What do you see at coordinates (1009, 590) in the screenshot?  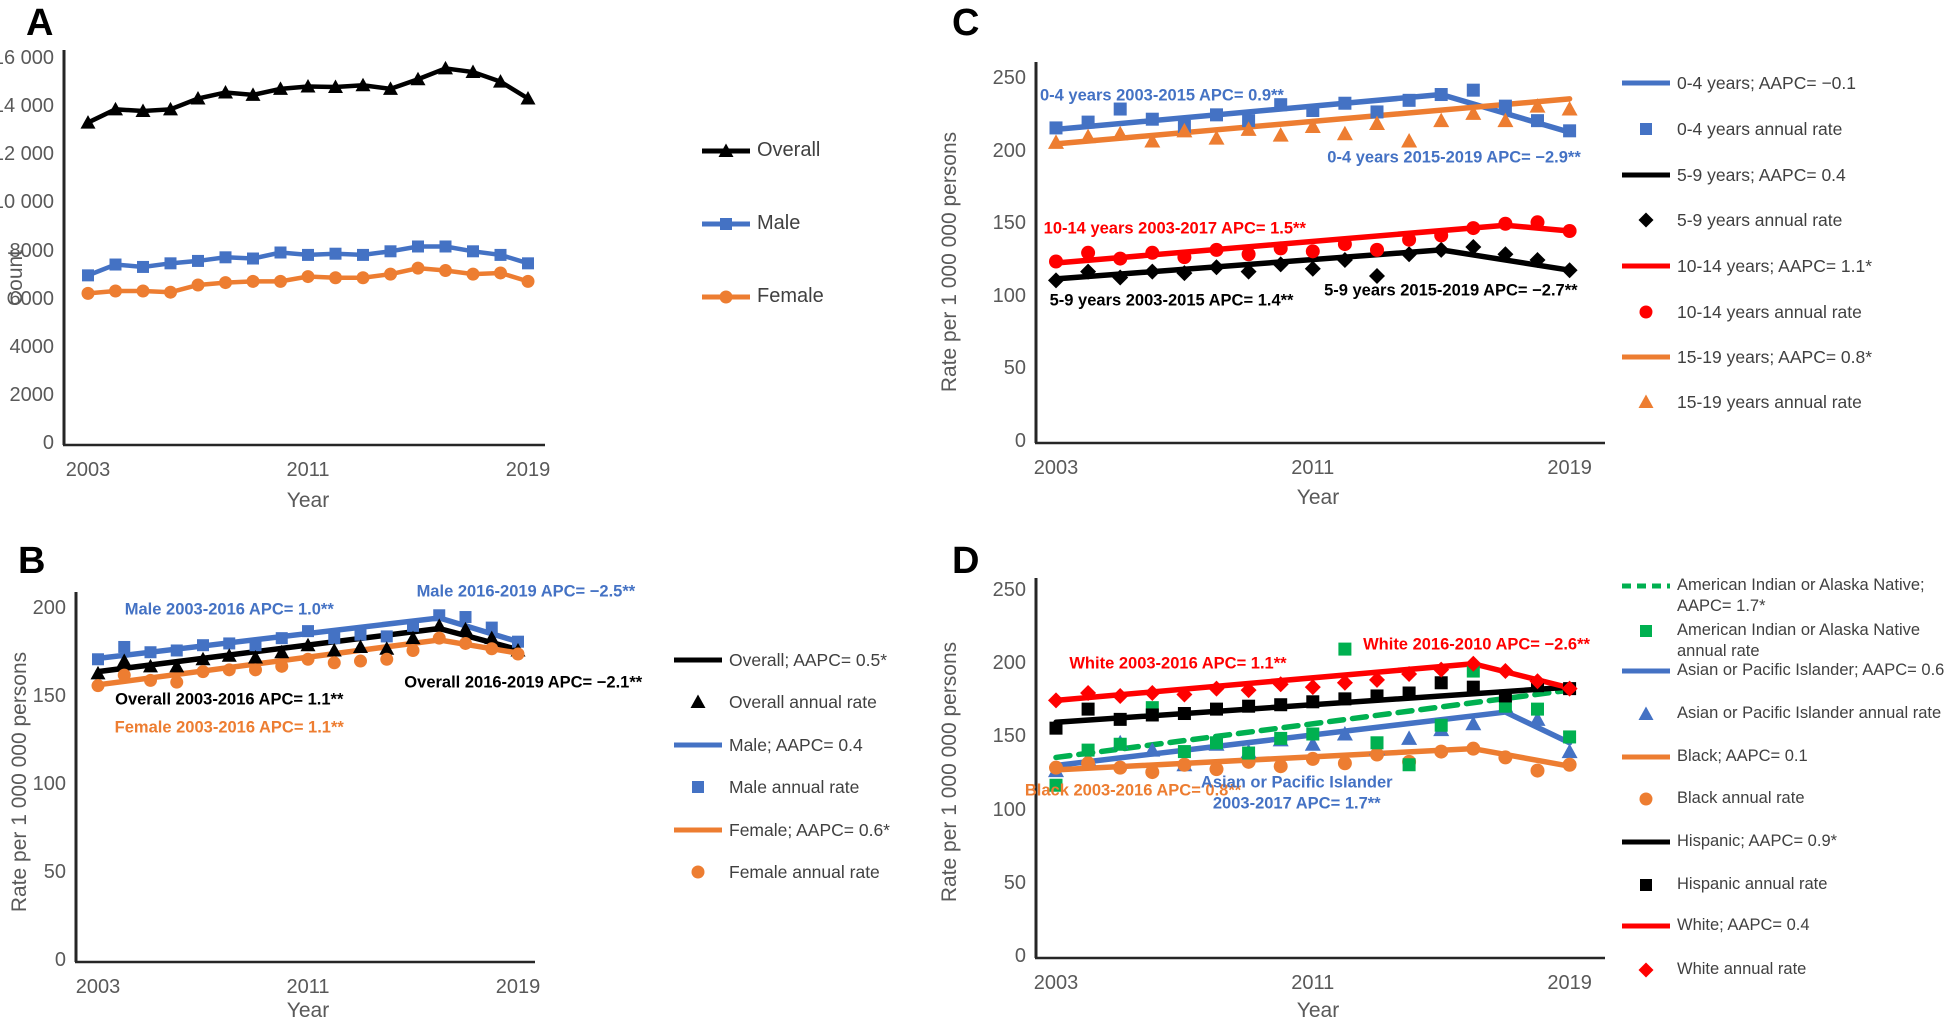 I see `D-ytick-250: 250` at bounding box center [1009, 590].